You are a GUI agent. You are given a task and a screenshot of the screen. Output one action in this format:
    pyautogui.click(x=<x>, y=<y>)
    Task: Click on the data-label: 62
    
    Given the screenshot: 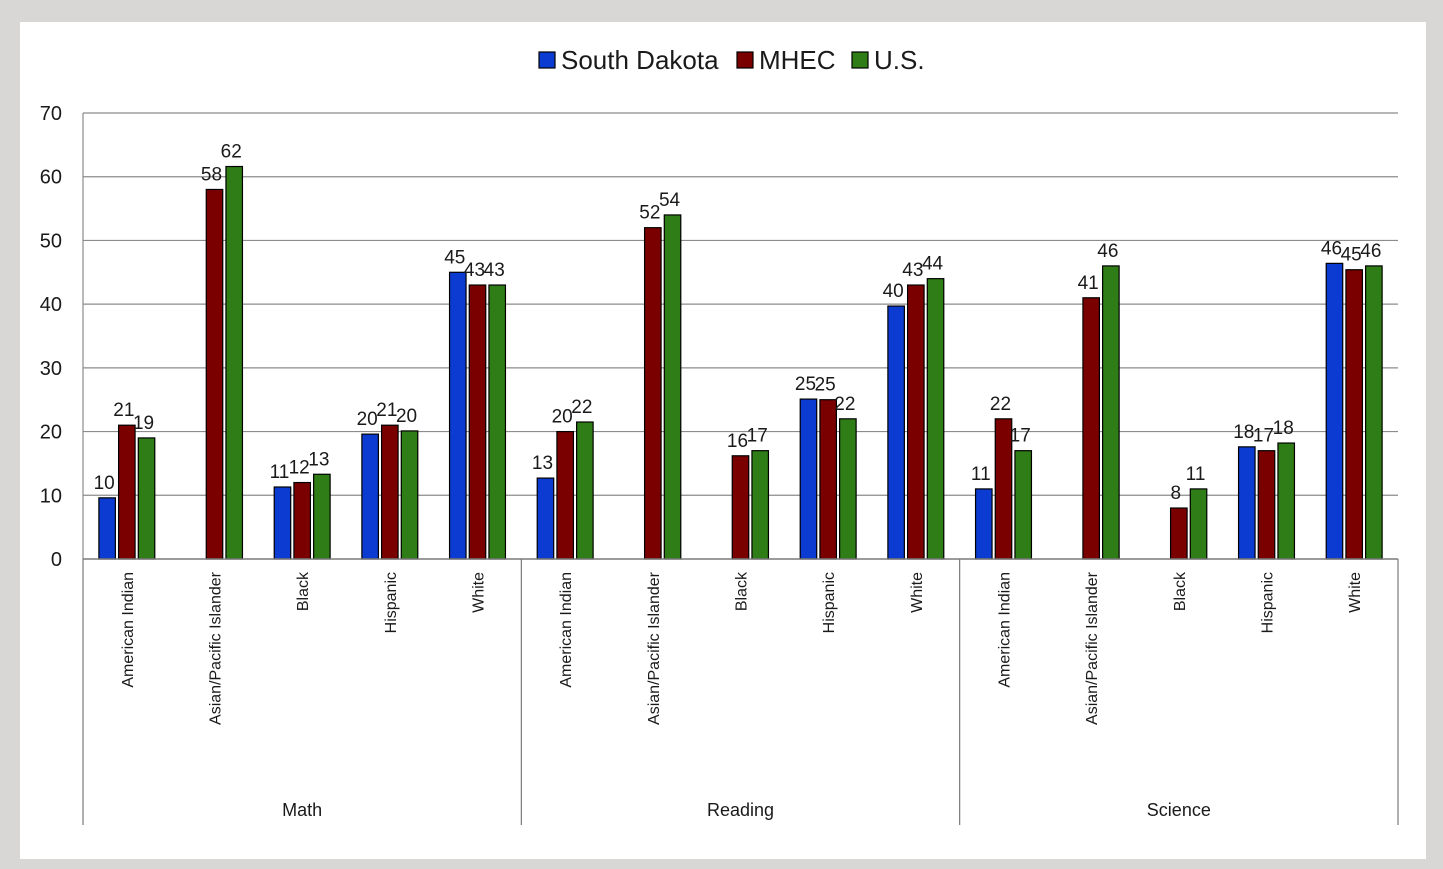 What is the action you would take?
    pyautogui.click(x=231, y=152)
    